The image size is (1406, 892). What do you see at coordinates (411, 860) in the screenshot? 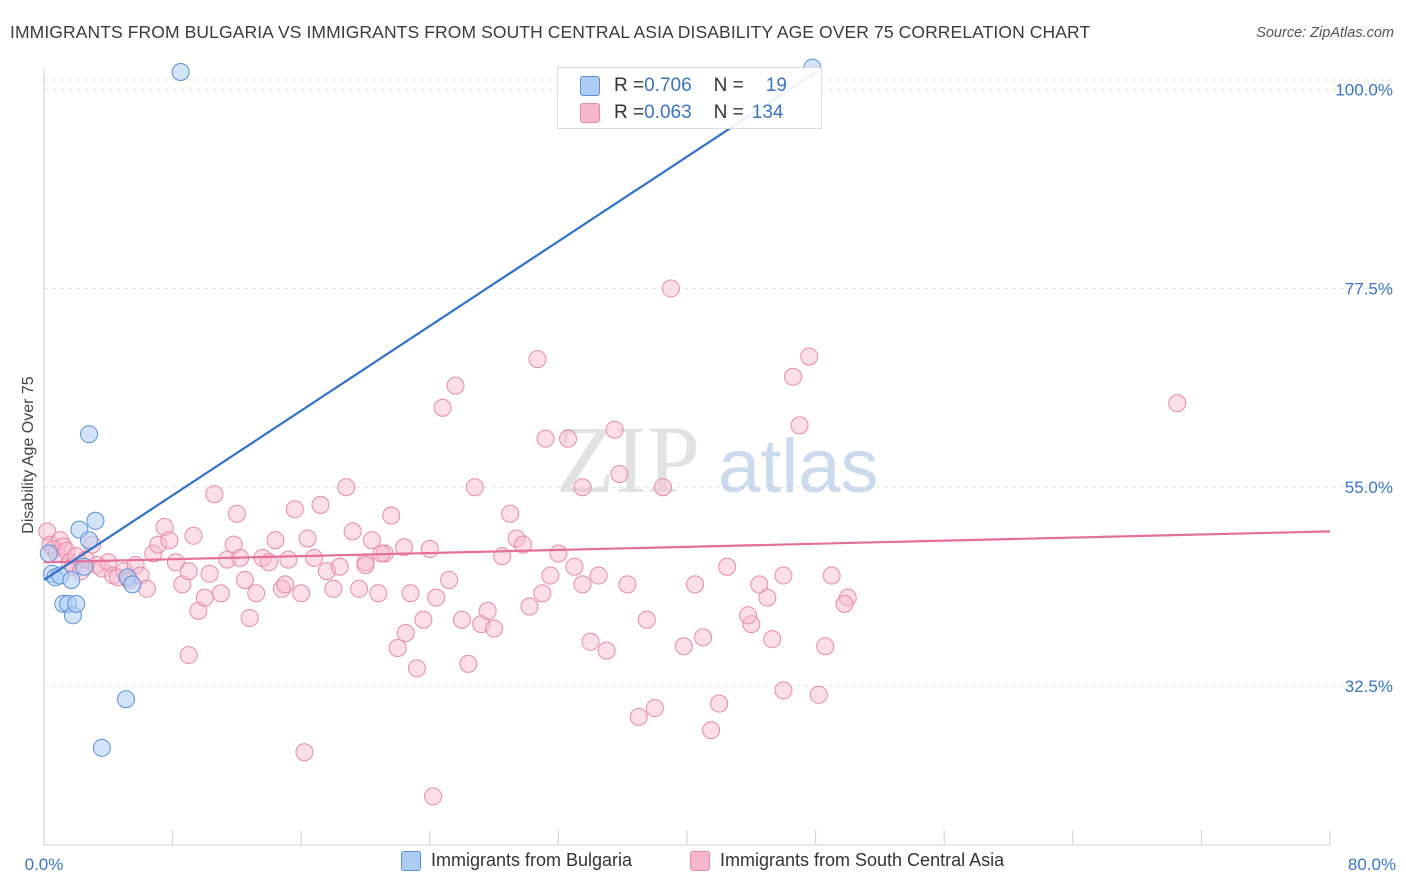
I see `legend-swatch-blue` at bounding box center [411, 860].